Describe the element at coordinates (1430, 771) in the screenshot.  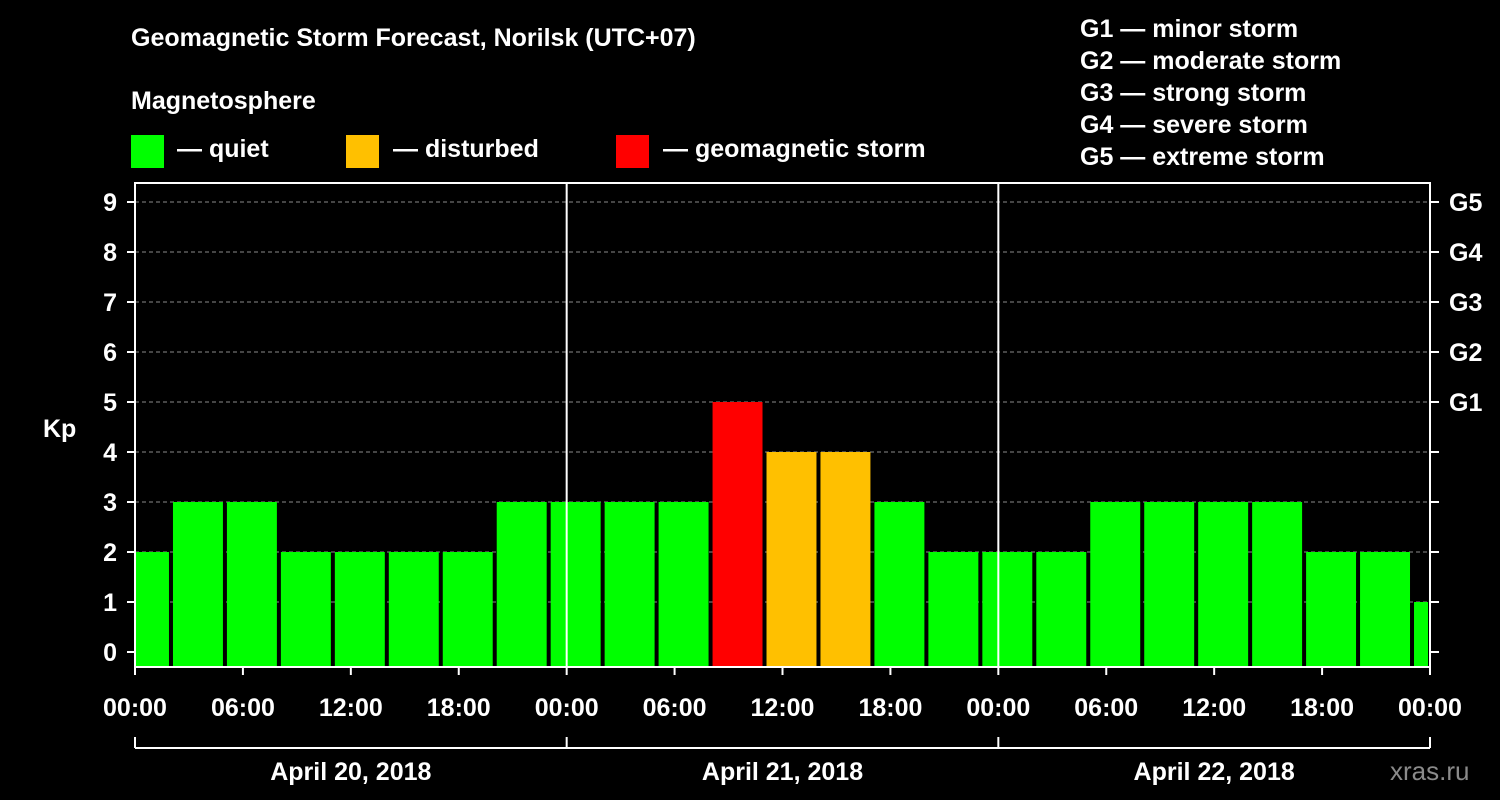
I see `watermark: xras.ru` at that location.